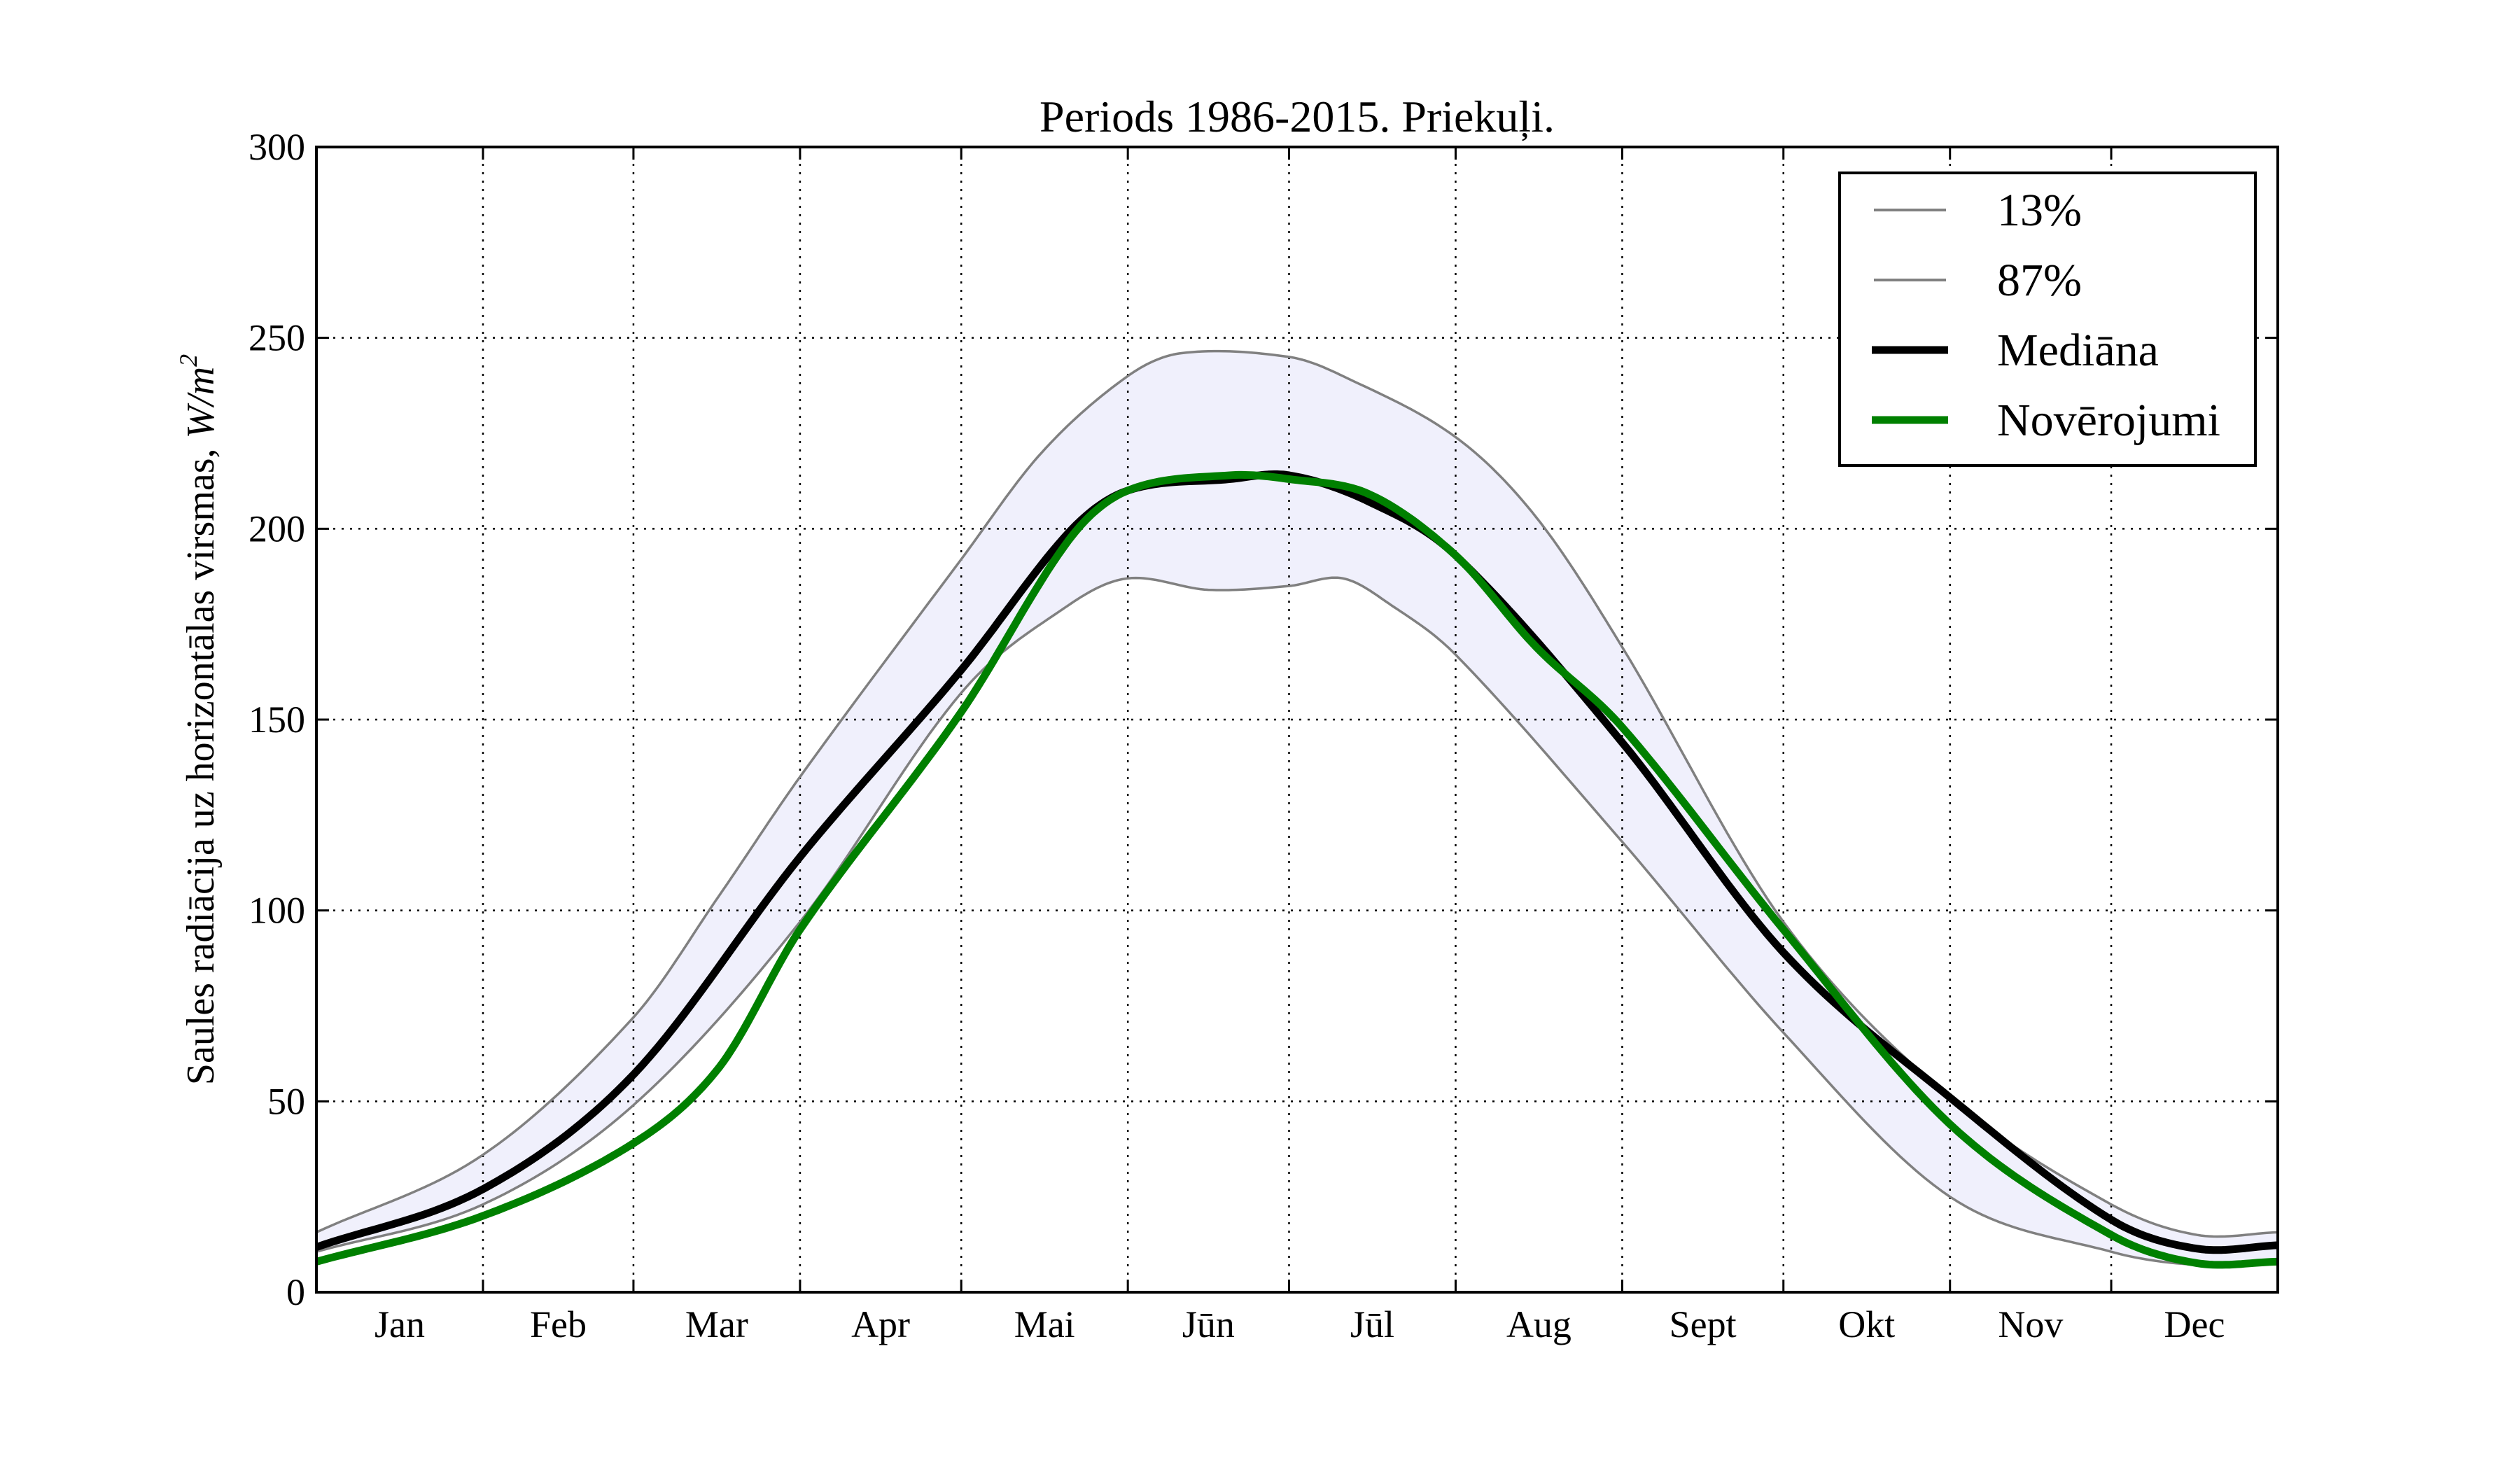 The width and height of the screenshot is (2520, 1470). Describe the element at coordinates (2030, 1324) in the screenshot. I see `x-tick-label: Nov` at that location.